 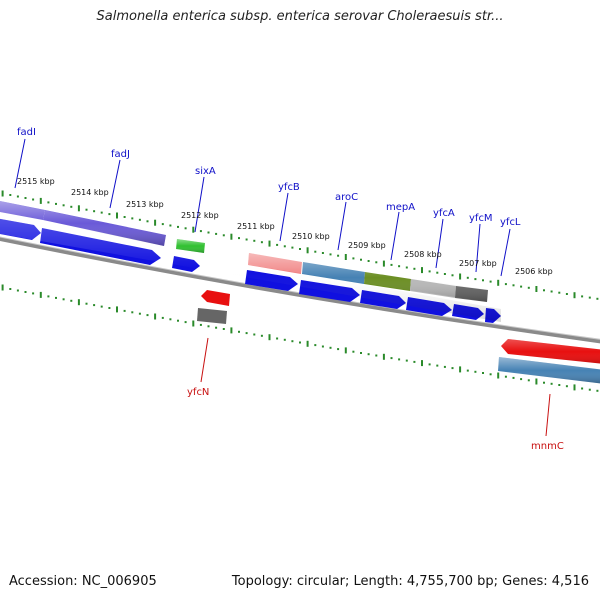 What do you see at coordinates (534, 271) in the screenshot?
I see `kbp-label: 2506 kbp` at bounding box center [534, 271].